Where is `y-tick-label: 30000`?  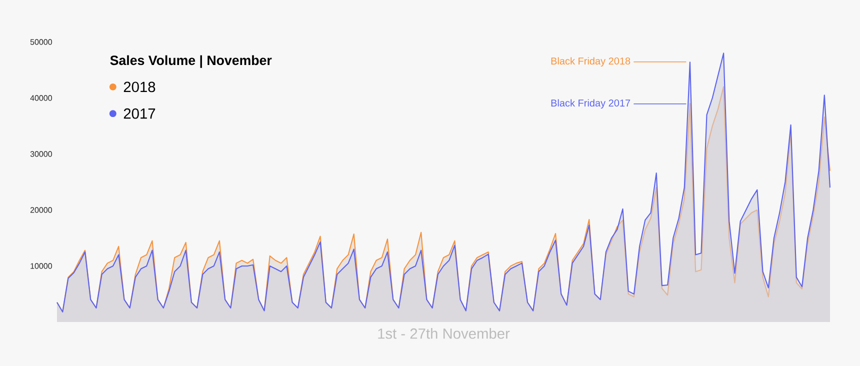 y-tick-label: 30000 is located at coordinates (41, 154).